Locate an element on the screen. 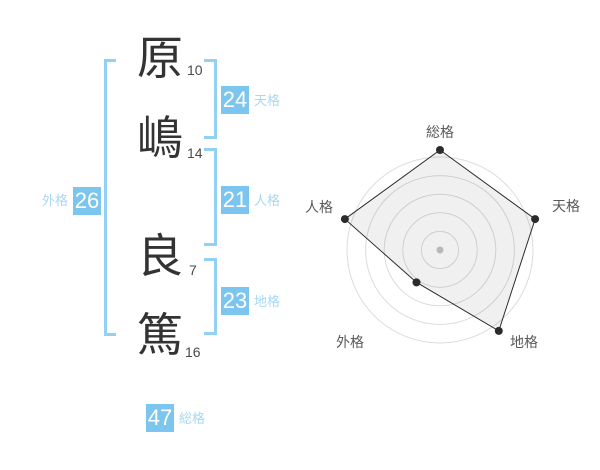 The height and width of the screenshot is (470, 600). chikaku-value-chip: 23 is located at coordinates (235, 301).